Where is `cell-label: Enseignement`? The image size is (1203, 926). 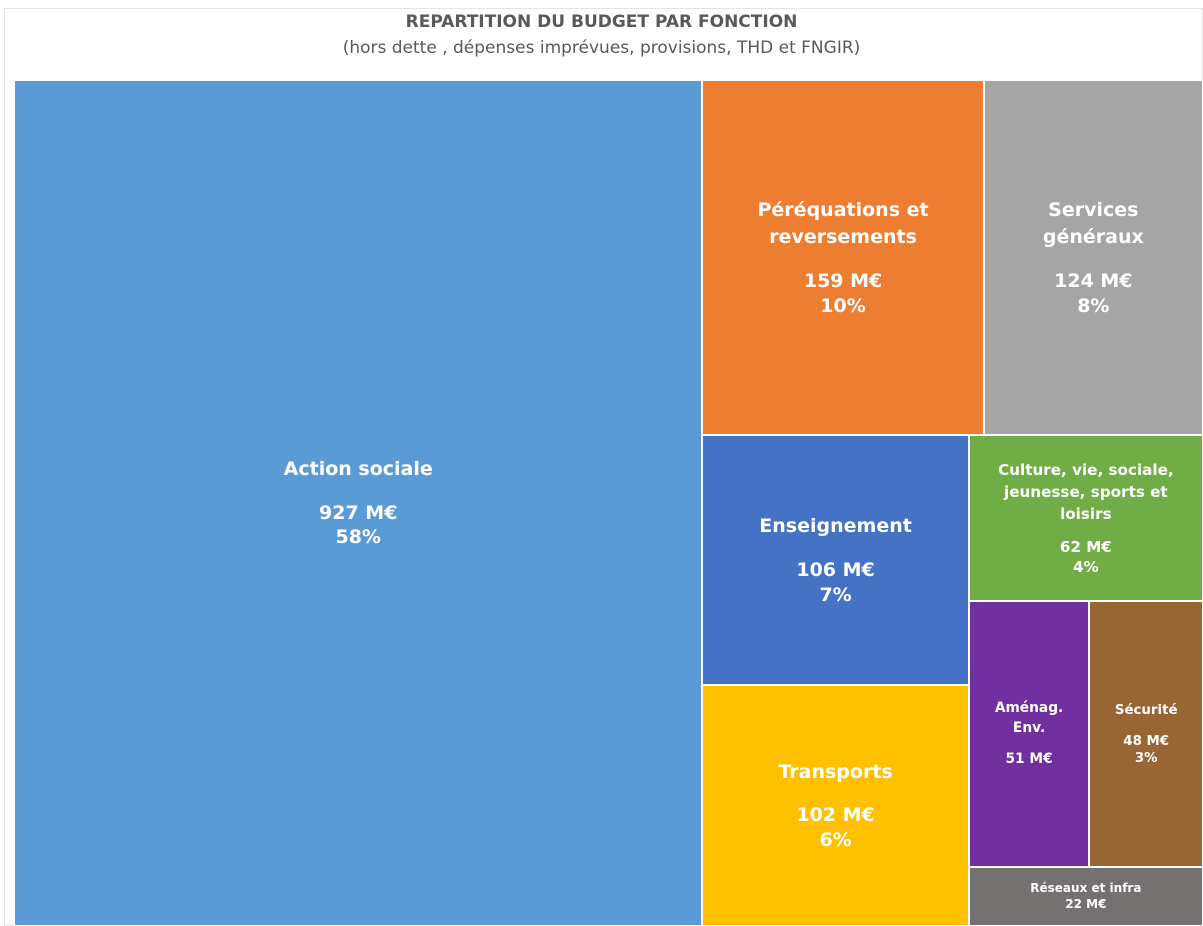 cell-label: Enseignement is located at coordinates (835, 526).